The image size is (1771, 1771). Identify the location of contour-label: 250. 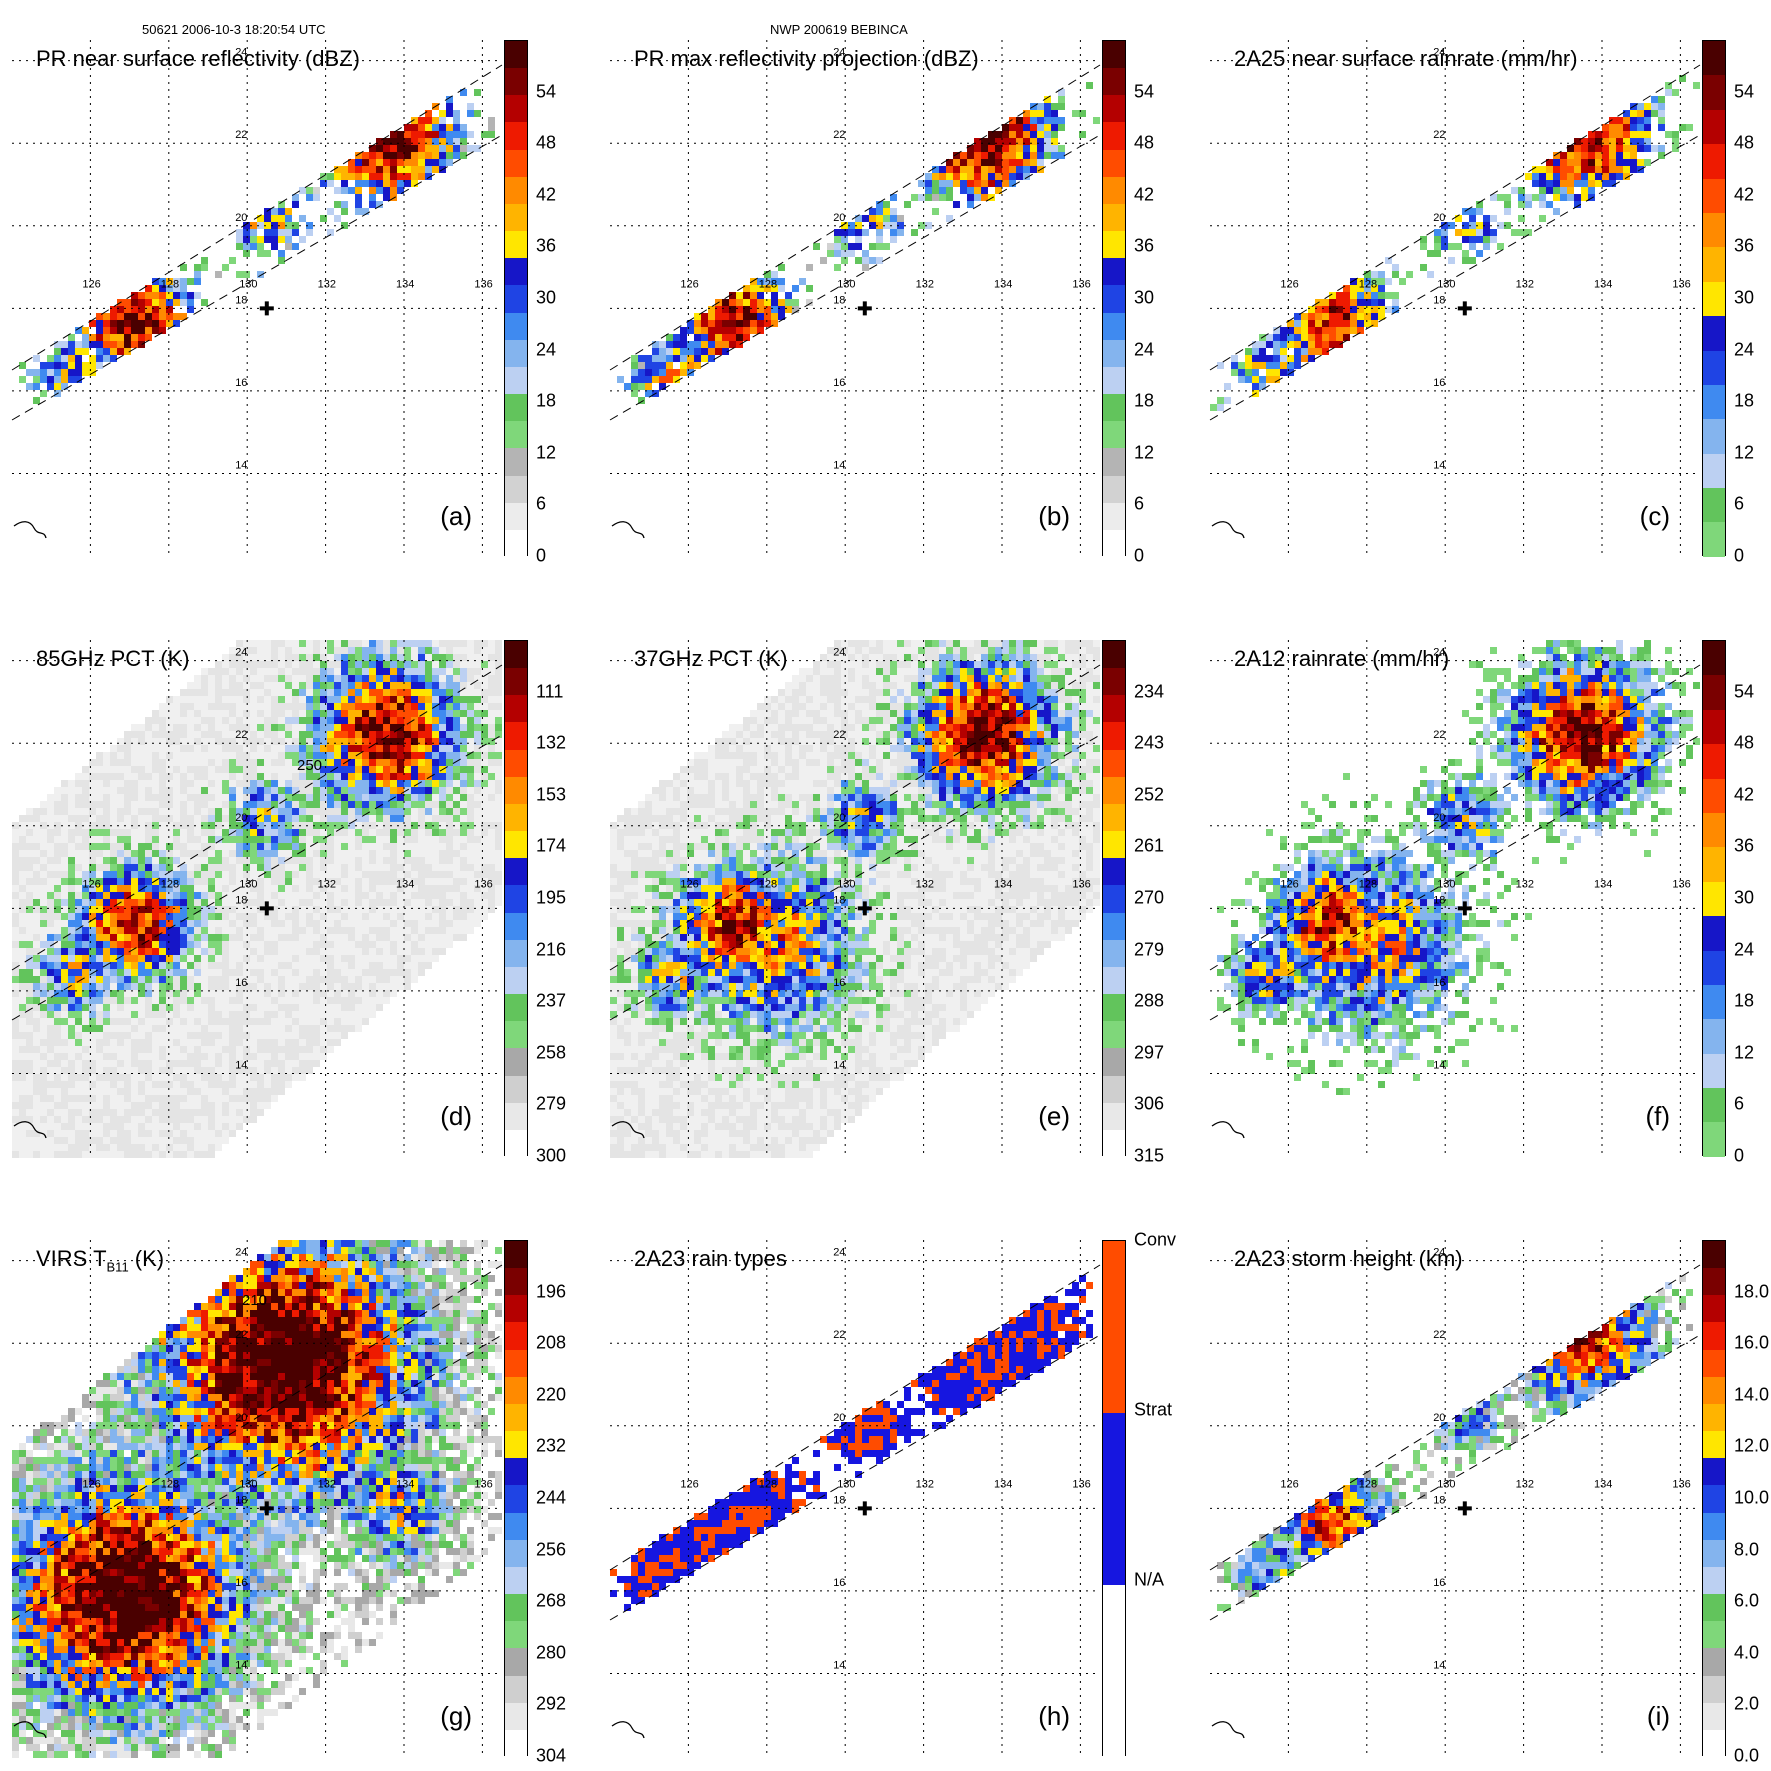
(309, 765).